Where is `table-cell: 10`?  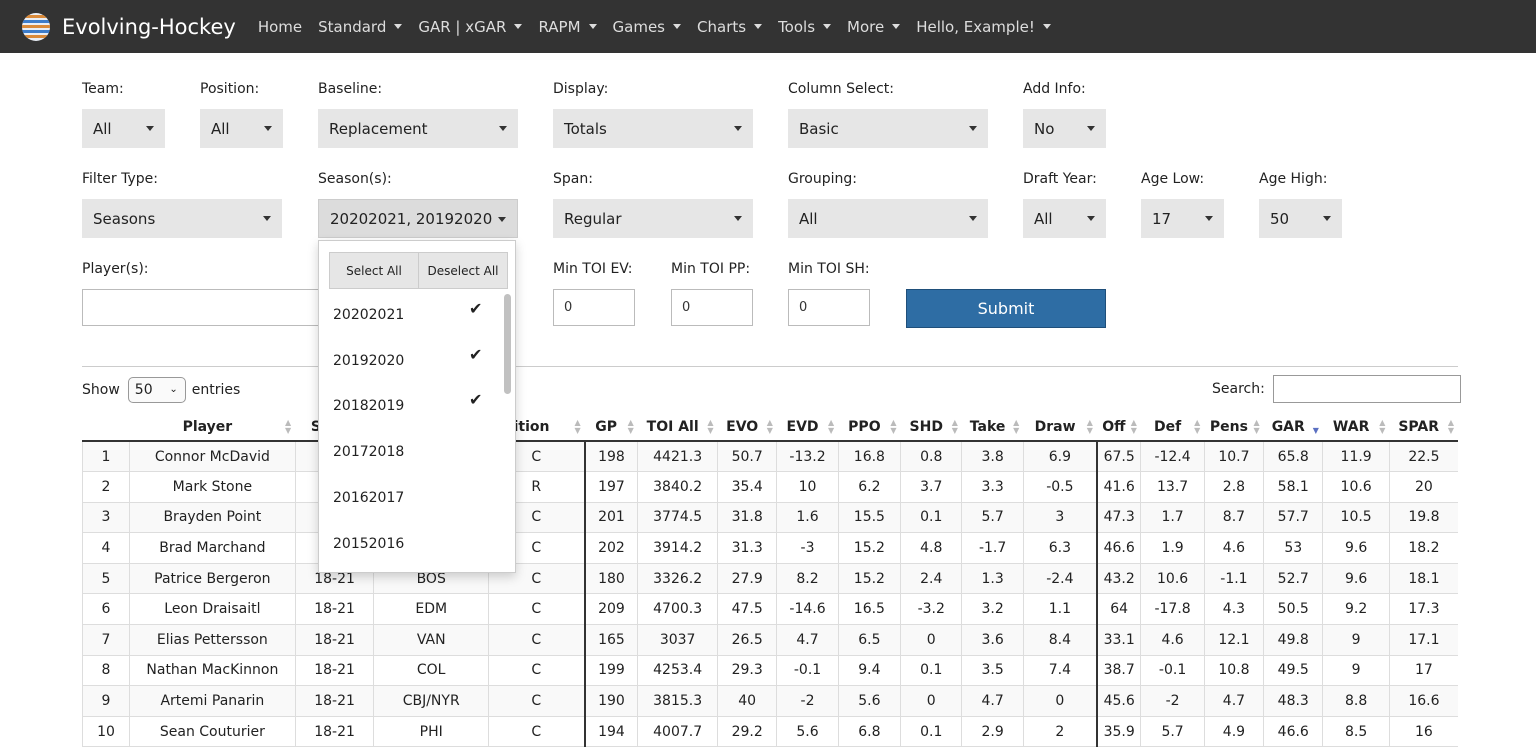 table-cell: 10 is located at coordinates (807, 487).